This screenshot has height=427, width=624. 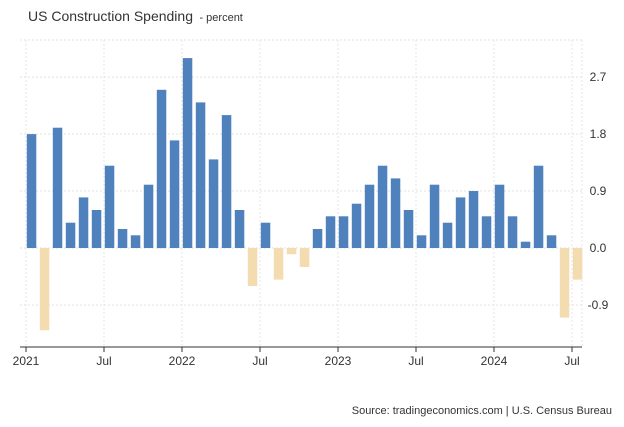 I want to click on x-tick-label: 2024, so click(x=494, y=361).